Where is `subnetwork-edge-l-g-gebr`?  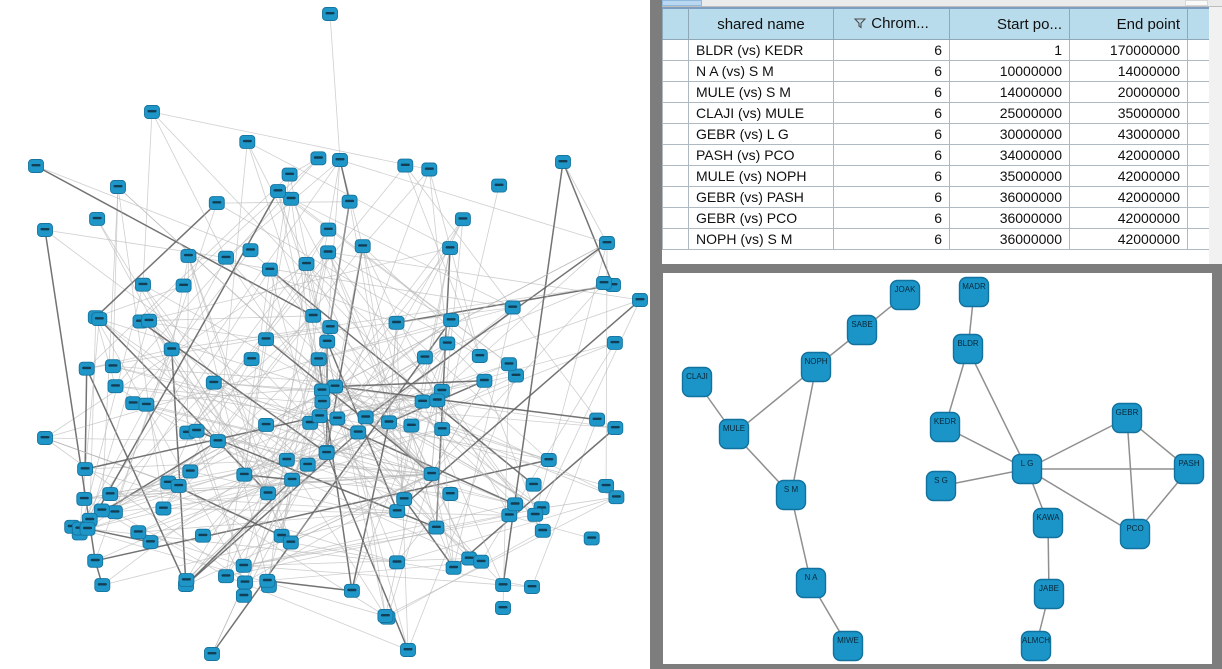 subnetwork-edge-l-g-gebr is located at coordinates (1077, 443).